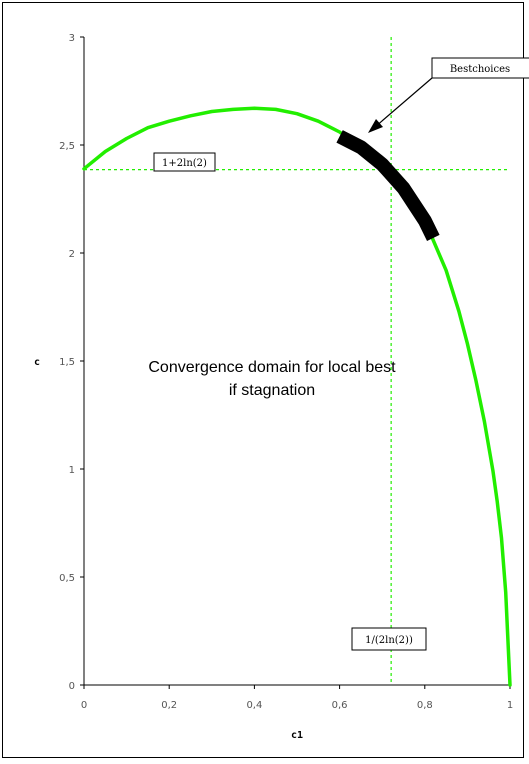  What do you see at coordinates (340, 705) in the screenshot?
I see `x-tick-label: 0,6` at bounding box center [340, 705].